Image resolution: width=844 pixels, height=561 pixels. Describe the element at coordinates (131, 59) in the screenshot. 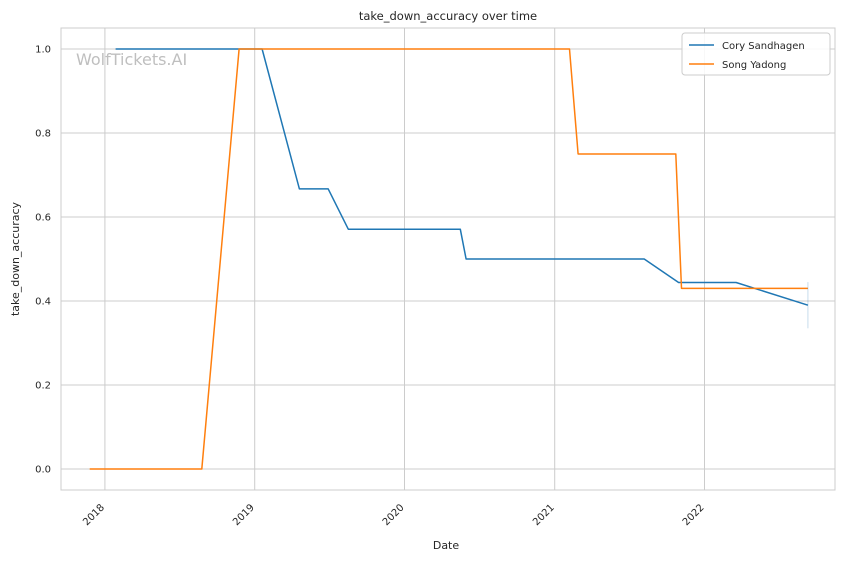

I see `watermark: WolfTickets.AI` at that location.